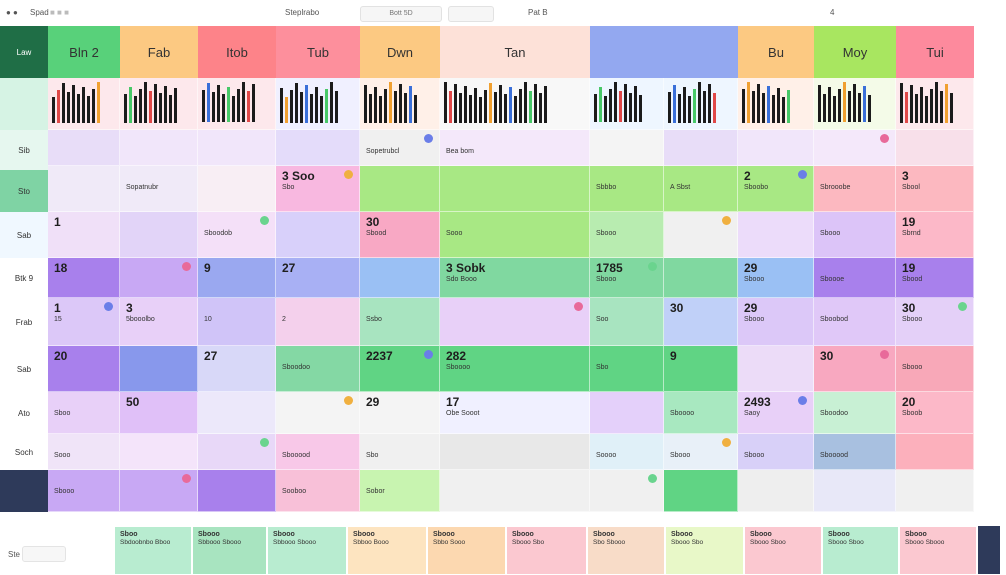  What do you see at coordinates (237, 235) in the screenshot?
I see `calendar-cell: Sboodob` at bounding box center [237, 235].